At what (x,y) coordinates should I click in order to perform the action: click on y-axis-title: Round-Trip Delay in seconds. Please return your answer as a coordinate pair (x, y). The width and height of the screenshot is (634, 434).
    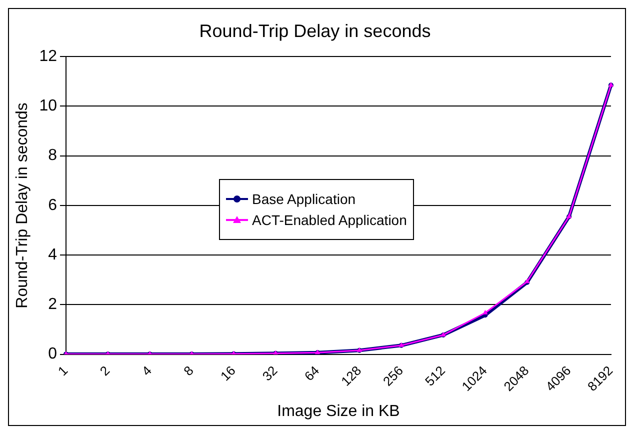
    Looking at the image, I should click on (23, 205).